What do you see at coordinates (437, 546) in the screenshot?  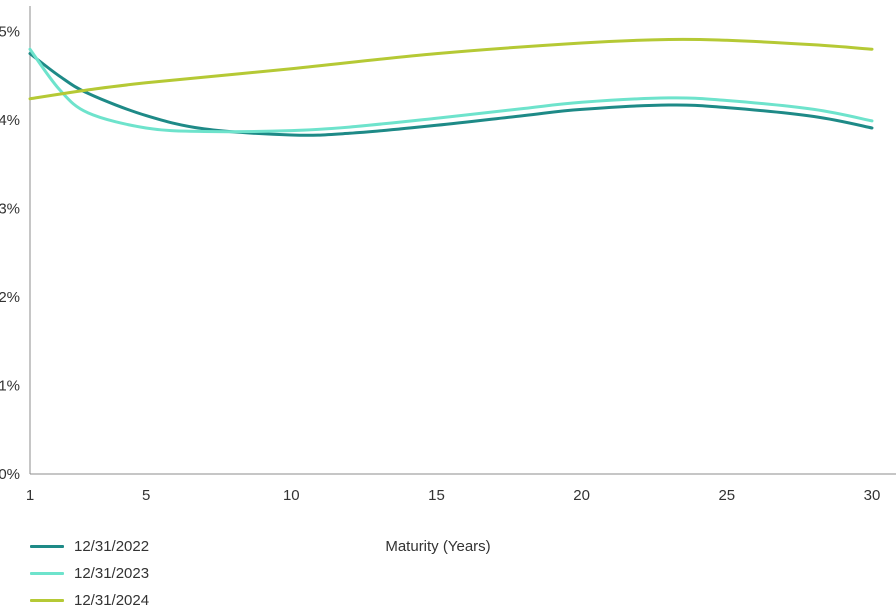 I see `x-axis-title: Maturity (Years)` at bounding box center [437, 546].